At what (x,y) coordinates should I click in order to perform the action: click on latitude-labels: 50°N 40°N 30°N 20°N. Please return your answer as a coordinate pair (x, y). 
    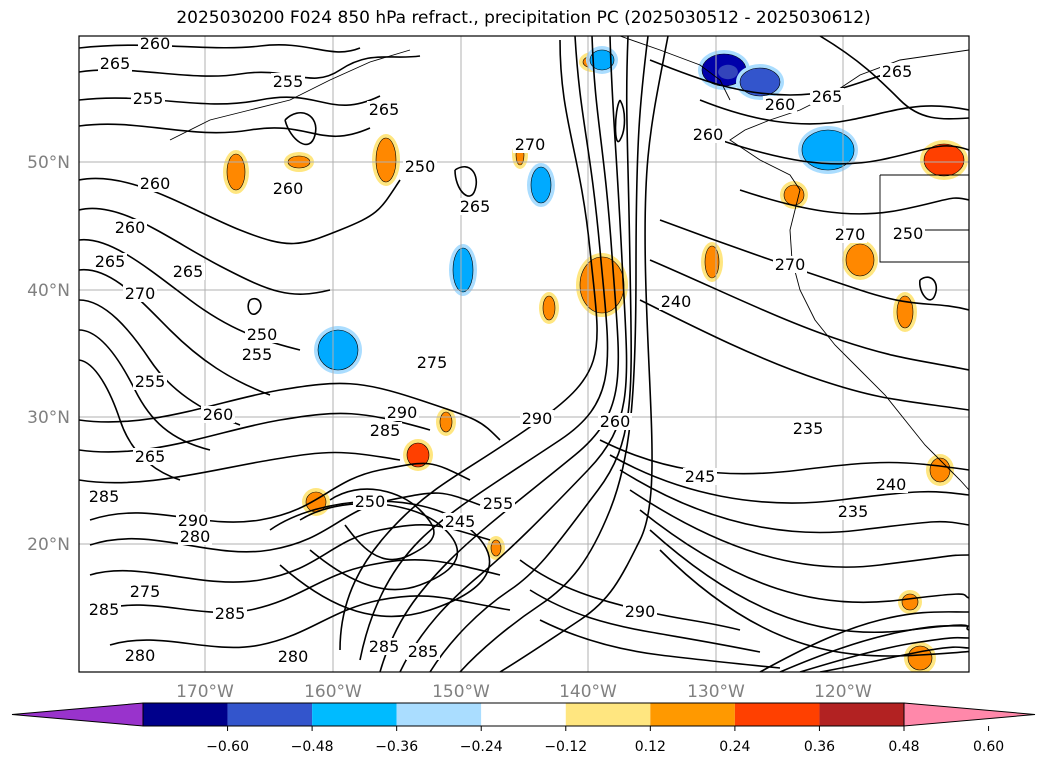
    Looking at the image, I should click on (48, 354).